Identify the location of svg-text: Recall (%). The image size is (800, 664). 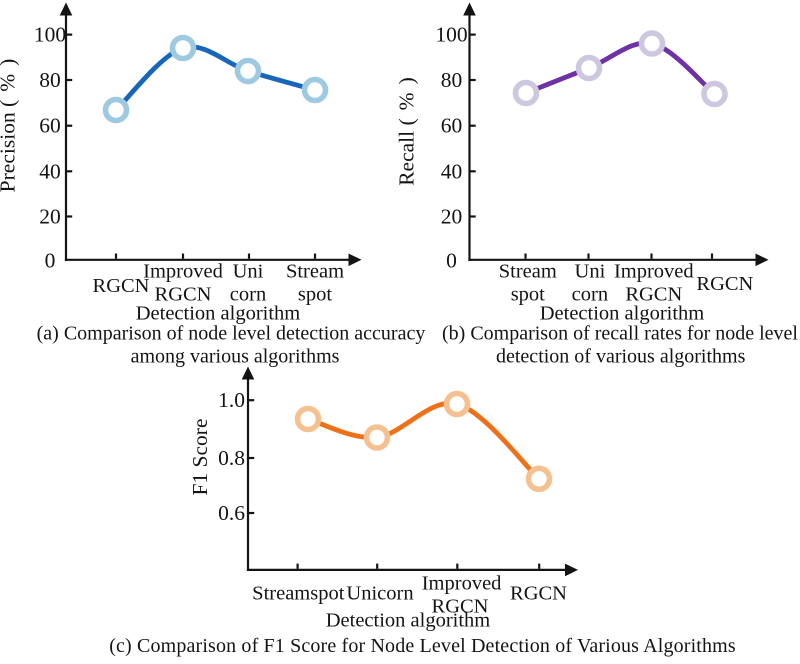
(407, 131).